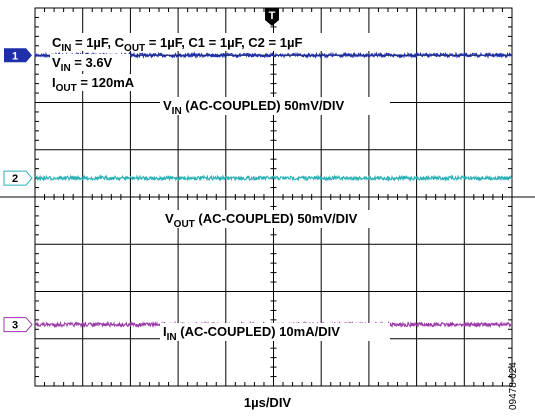  I want to click on trigger-marker-label: T, so click(272, 16).